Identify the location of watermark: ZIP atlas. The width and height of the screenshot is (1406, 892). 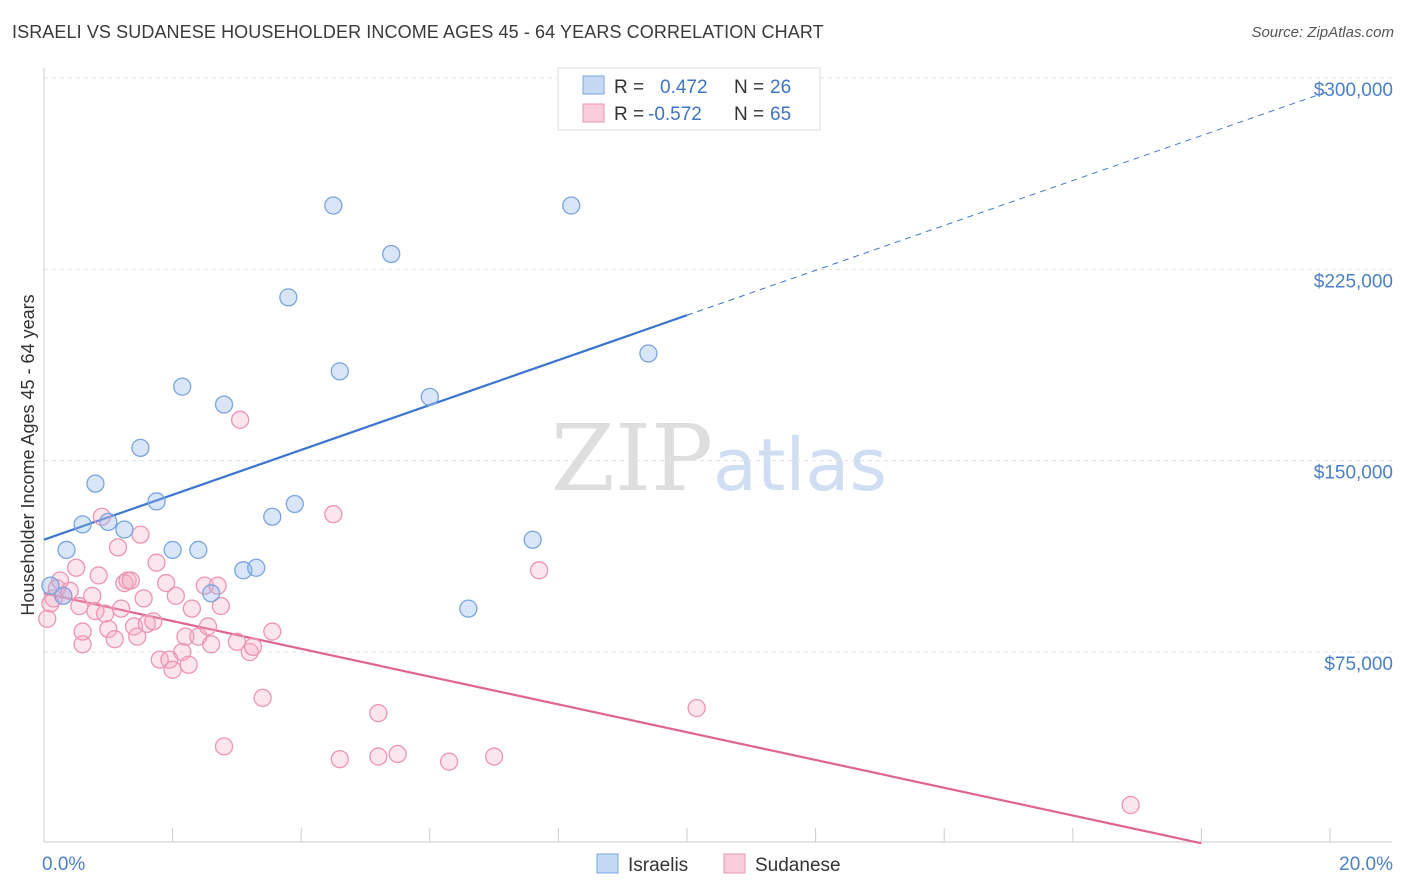
(719, 458).